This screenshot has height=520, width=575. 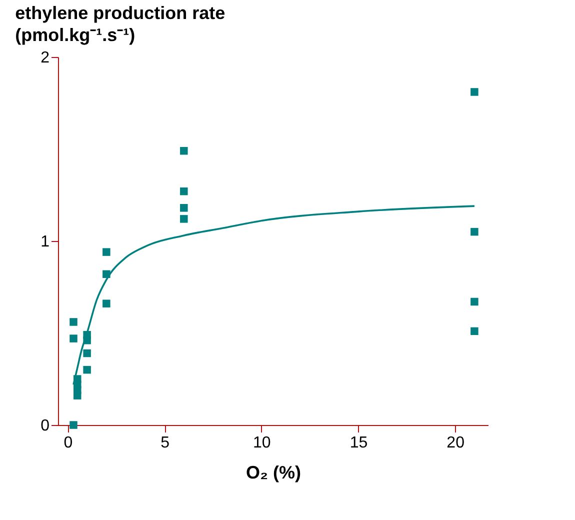 What do you see at coordinates (45, 242) in the screenshot?
I see `y-tick-label: 1` at bounding box center [45, 242].